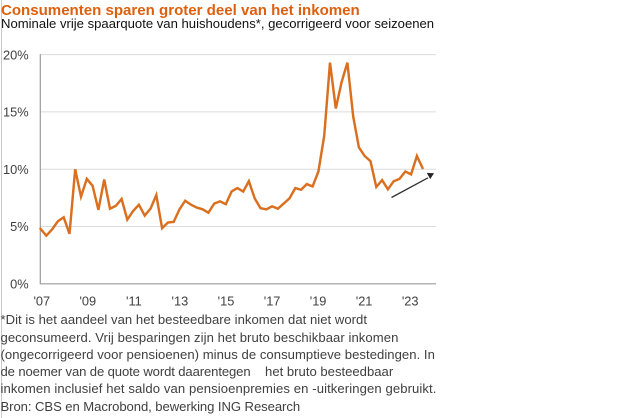  I want to click on svg-text: '21, so click(364, 301).